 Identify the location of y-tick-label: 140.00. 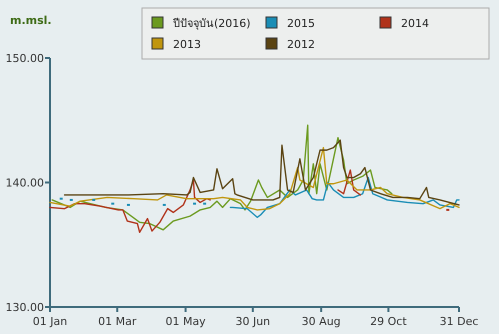
(25, 183).